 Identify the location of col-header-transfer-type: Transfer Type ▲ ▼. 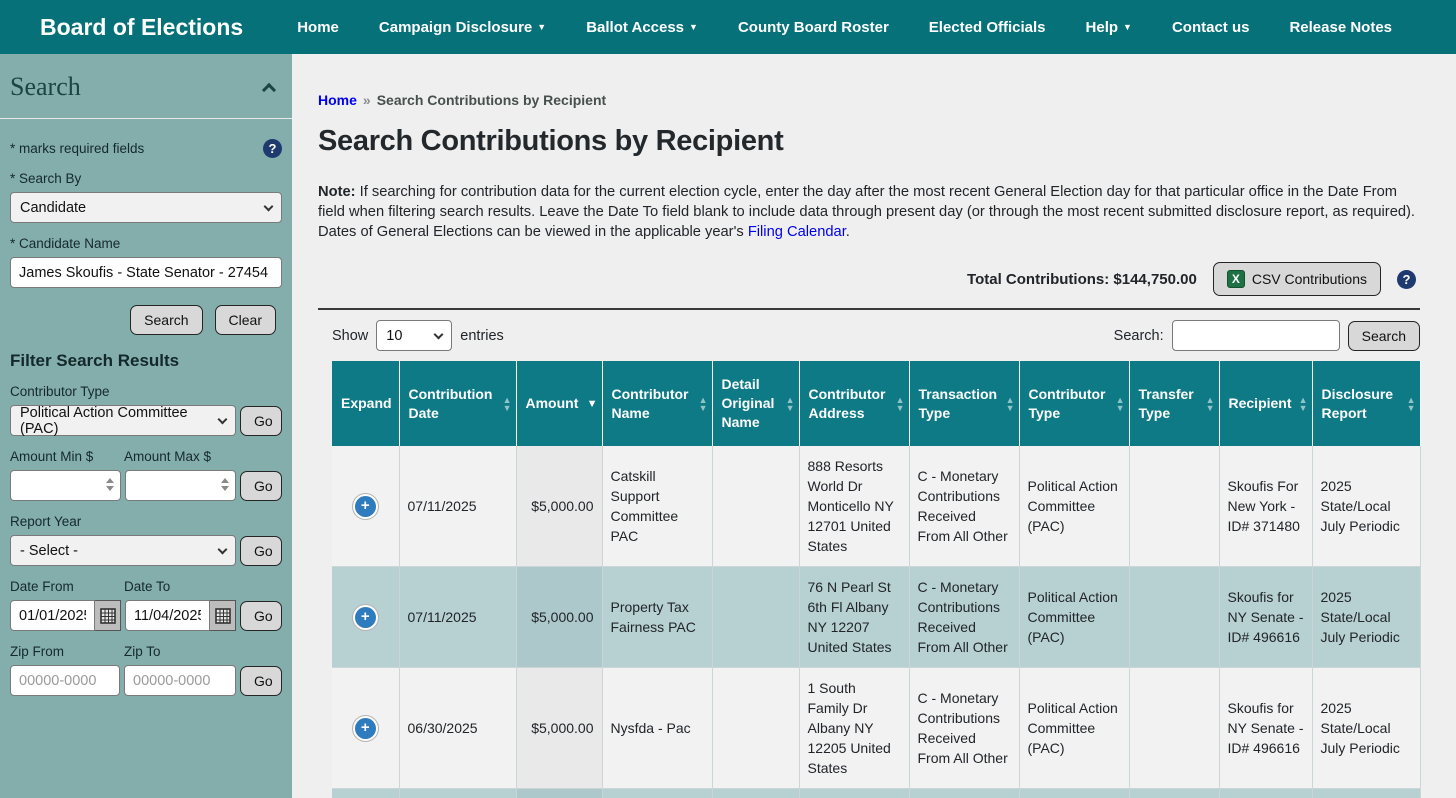
(1174, 403).